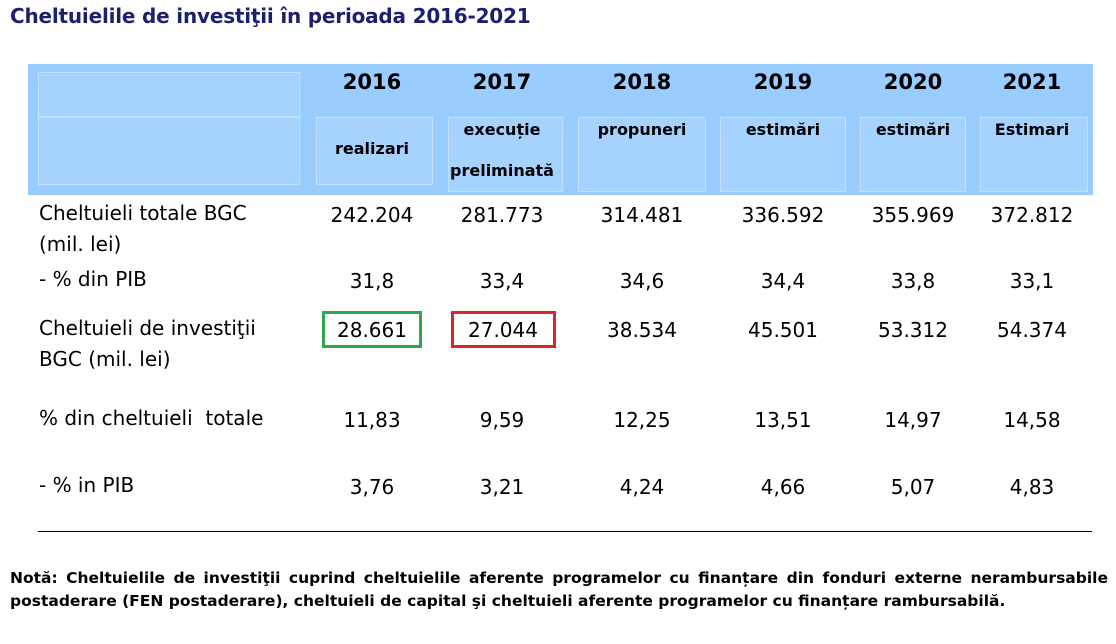 This screenshot has height=644, width=1116. What do you see at coordinates (1032, 215) in the screenshot?
I see `table-cell: 372.812` at bounding box center [1032, 215].